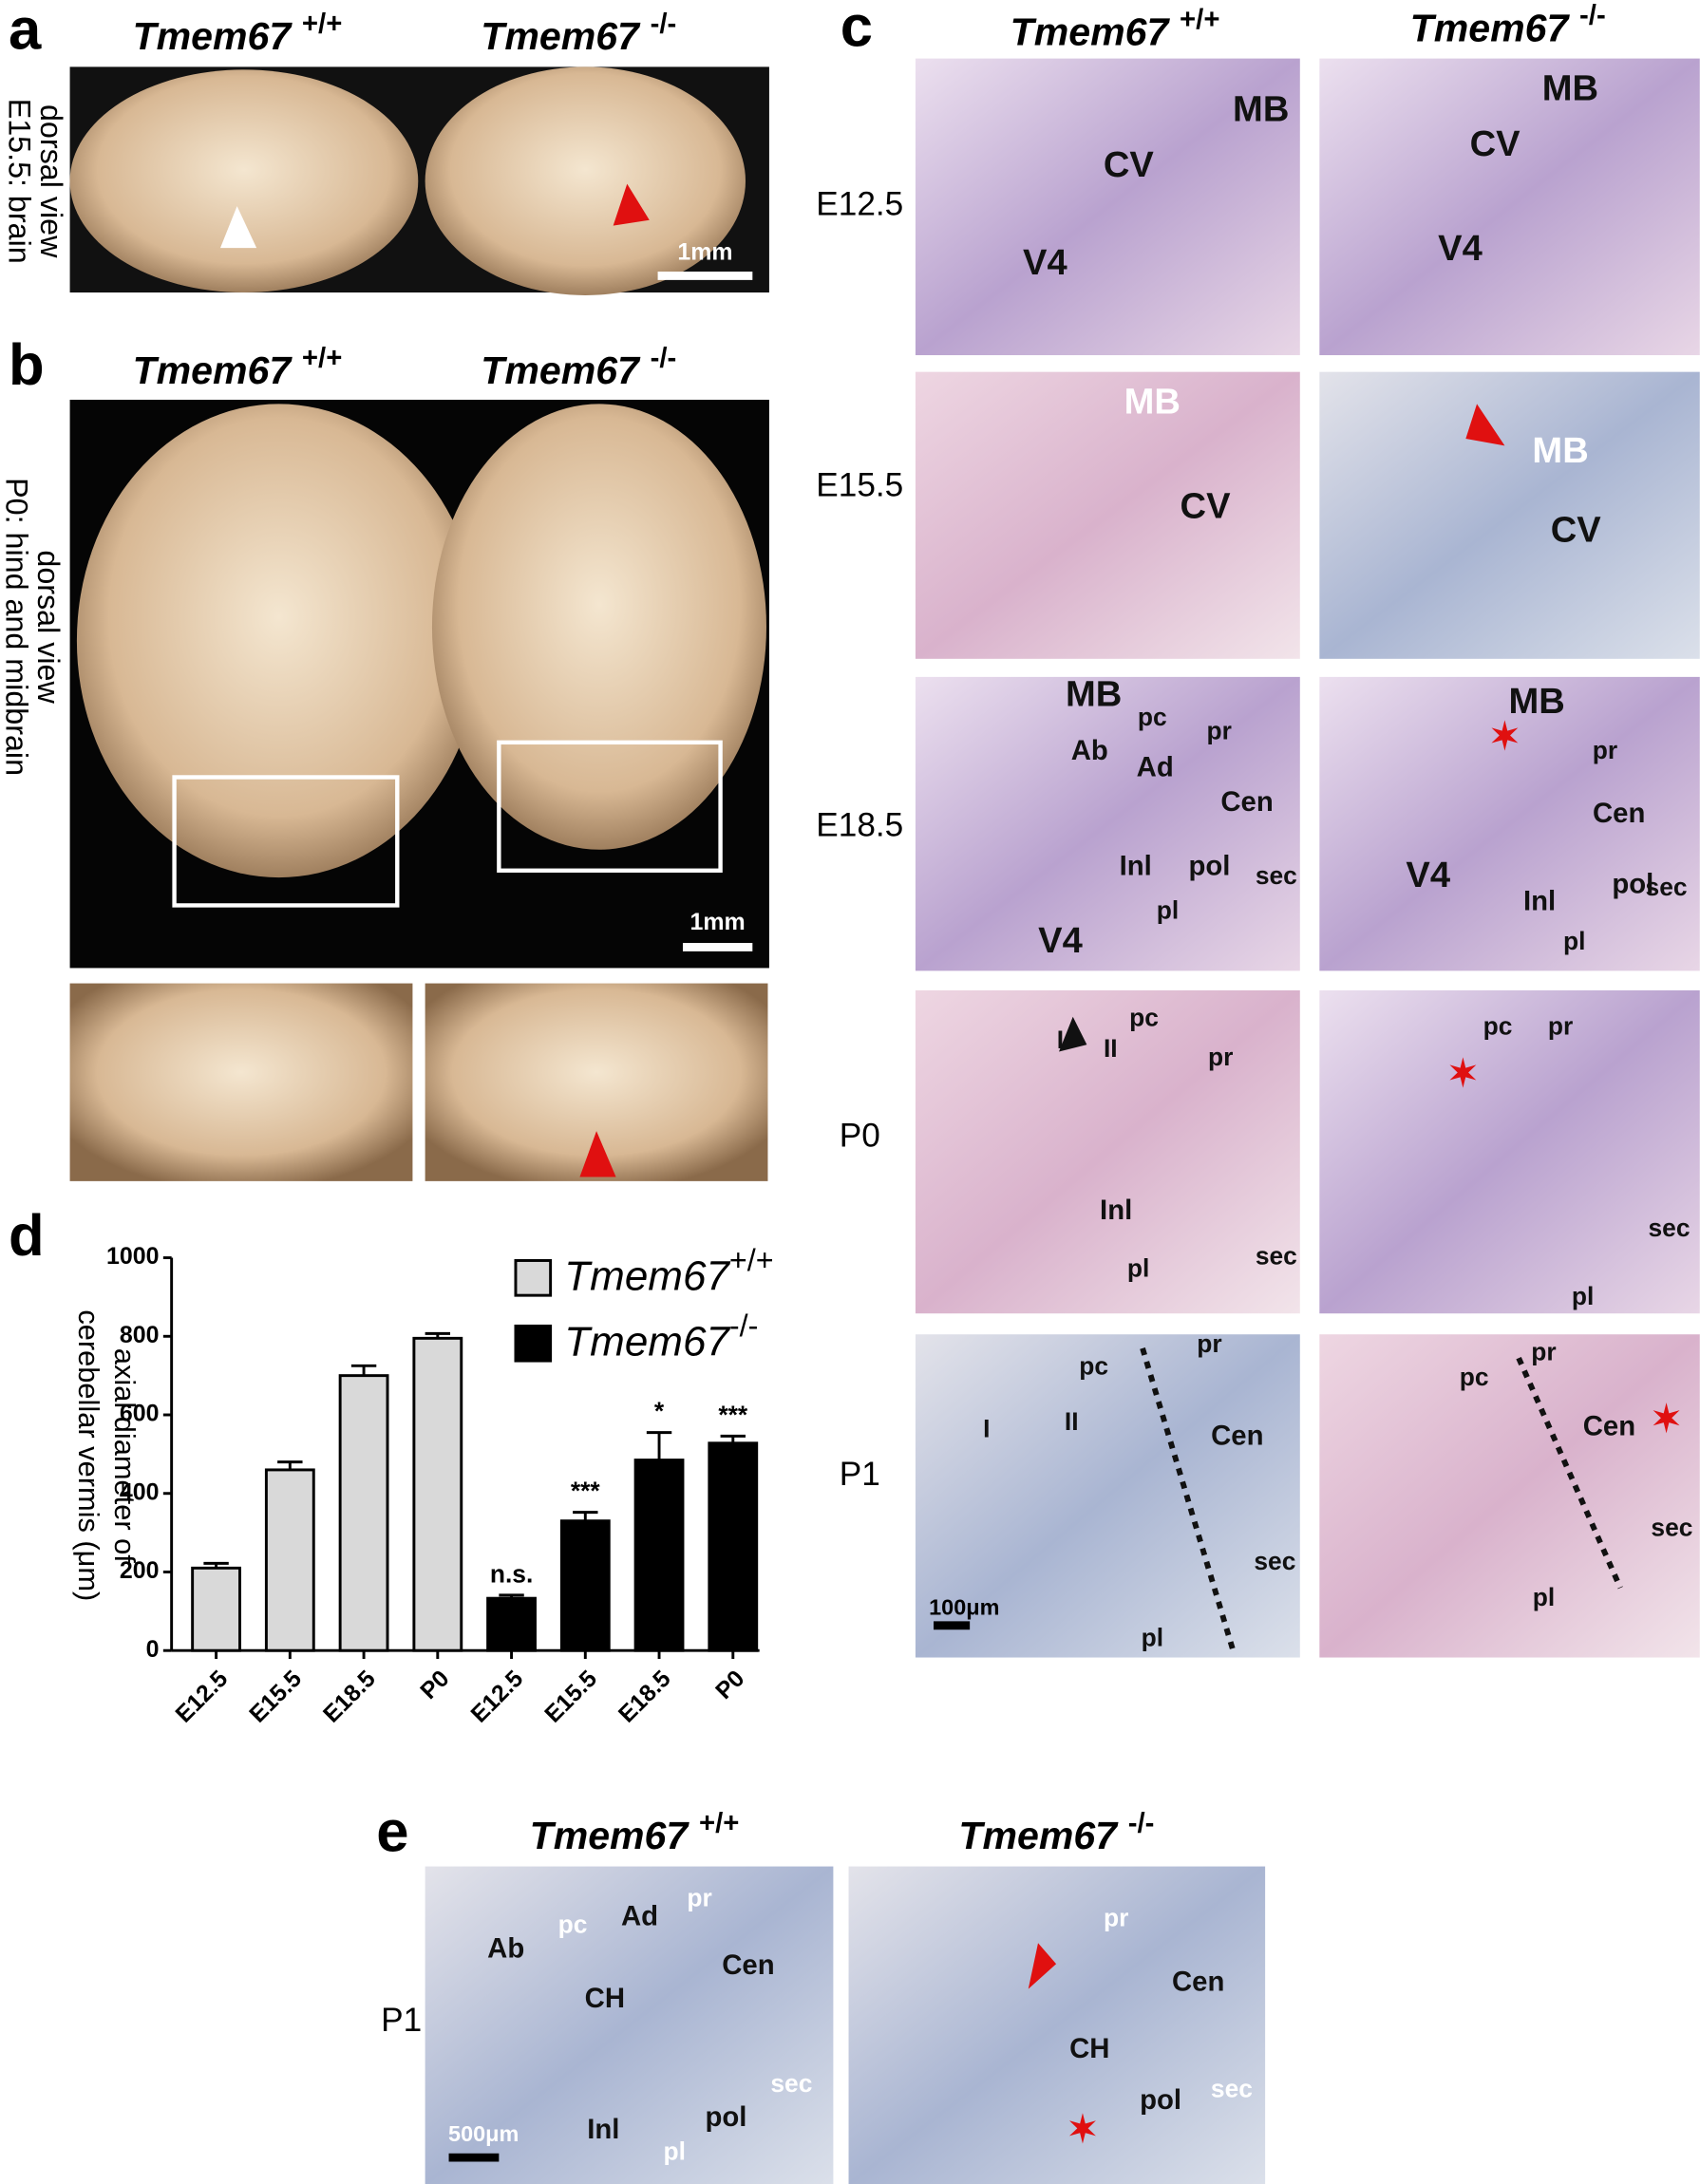 This screenshot has width=1700, height=2184. I want to click on inset-photo, so click(241, 1082).